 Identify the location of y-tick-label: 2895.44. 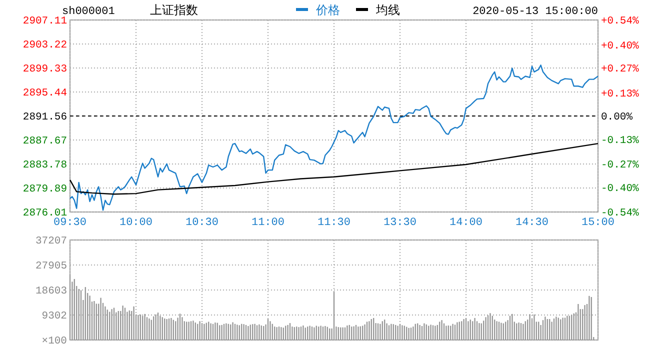
(44, 94).